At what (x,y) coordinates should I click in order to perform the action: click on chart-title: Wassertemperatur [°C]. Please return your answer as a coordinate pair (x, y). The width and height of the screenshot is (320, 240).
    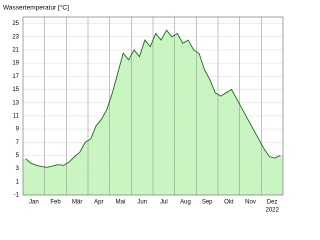
    Looking at the image, I should click on (36, 8).